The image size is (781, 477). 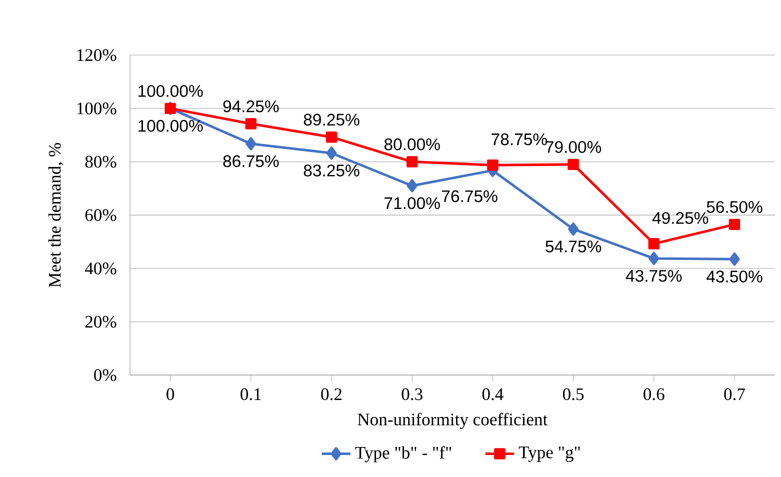 I want to click on y-tick-label: 80%, so click(x=100, y=162).